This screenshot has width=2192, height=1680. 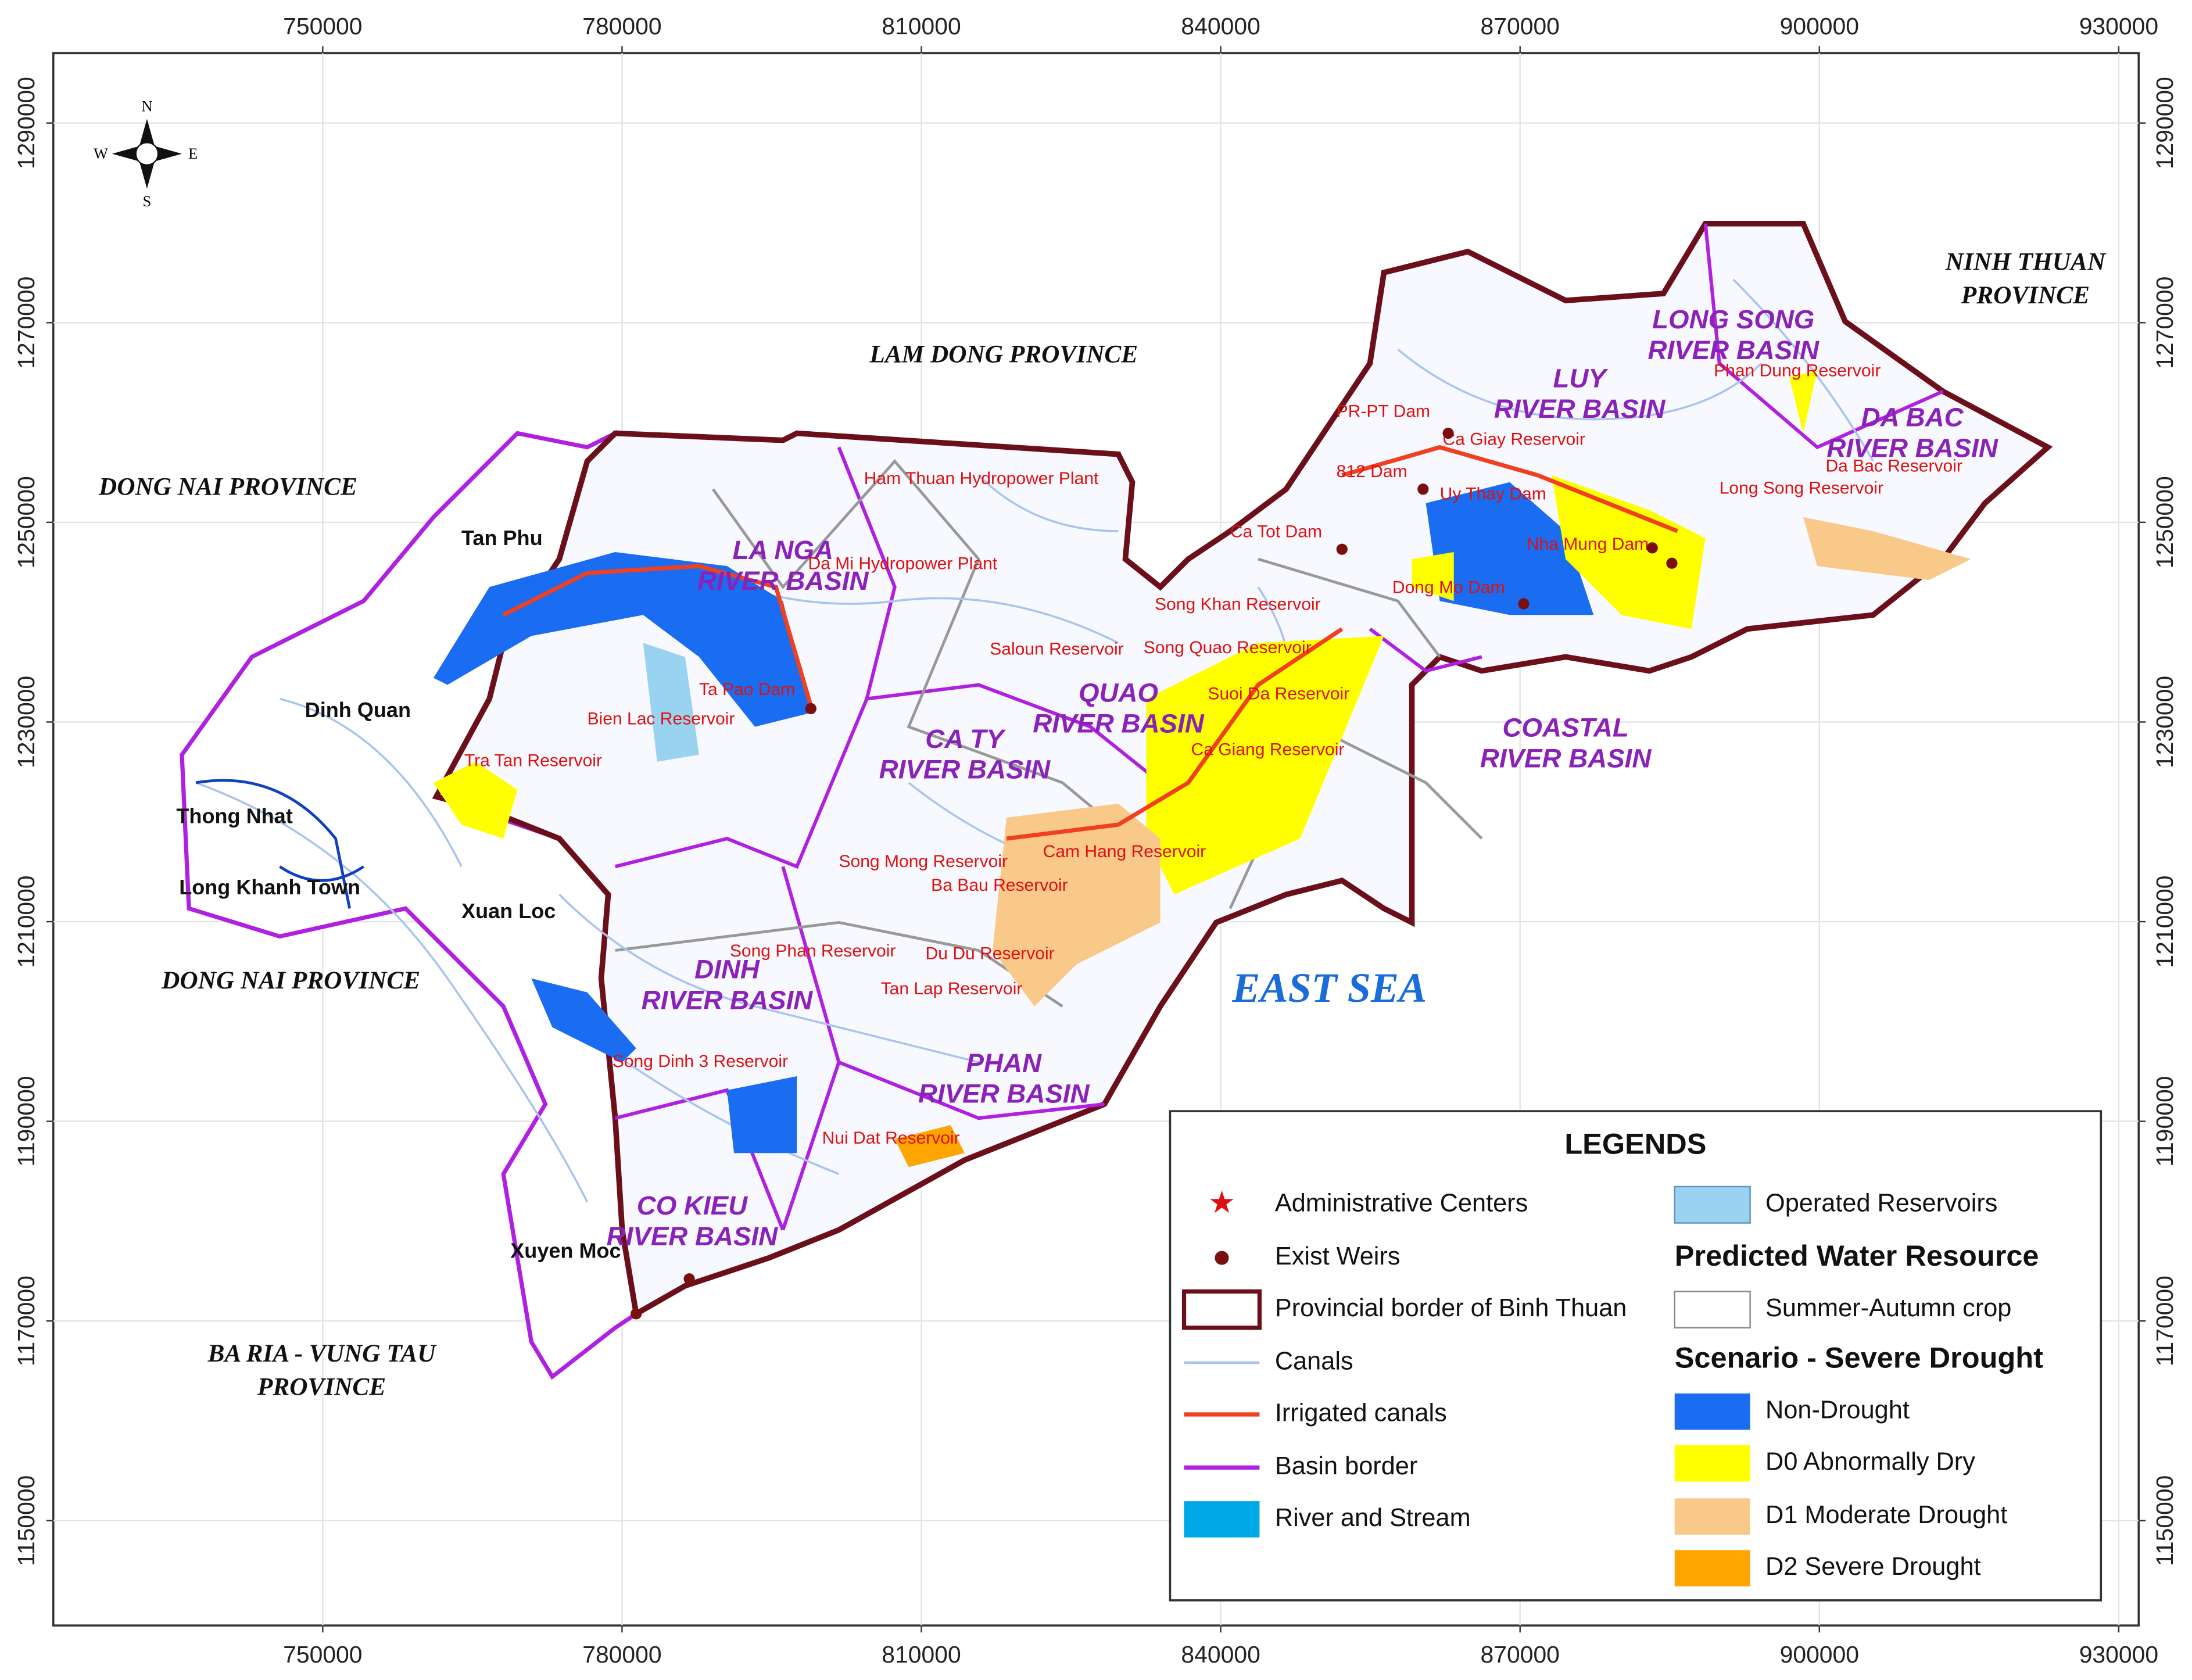 I want to click on admin-center-symbol: ★, so click(x=1221, y=1202).